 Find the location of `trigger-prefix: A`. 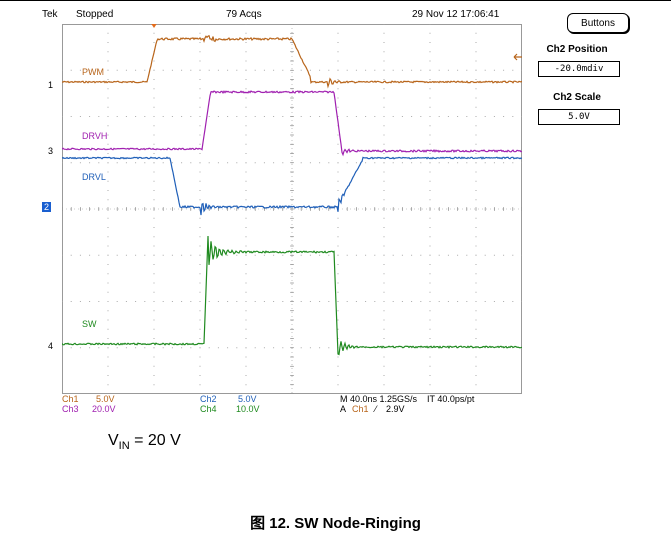

trigger-prefix: A is located at coordinates (343, 409).